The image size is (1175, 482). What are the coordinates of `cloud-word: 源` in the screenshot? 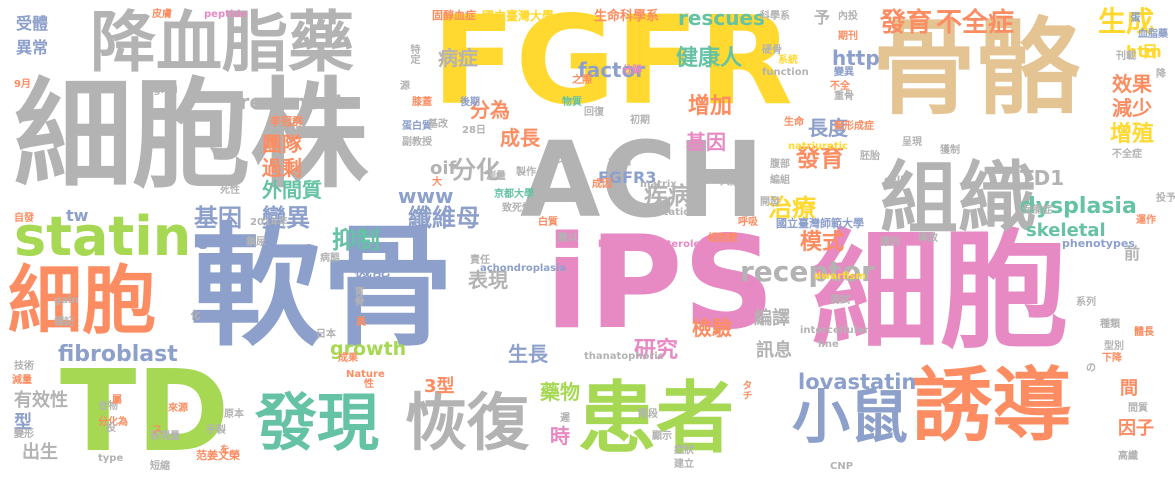 It's located at (405, 86).